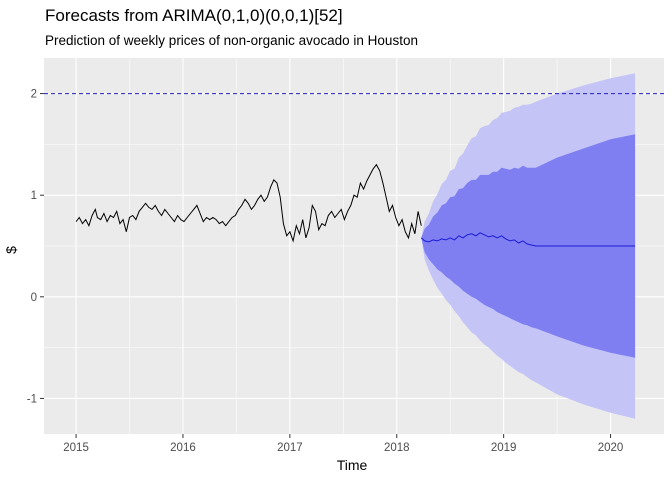 Image resolution: width=672 pixels, height=480 pixels. Describe the element at coordinates (194, 15) in the screenshot. I see `chart-title: Forecasts from ARIMA(0,1,0)(0,0,1)[52]` at that location.